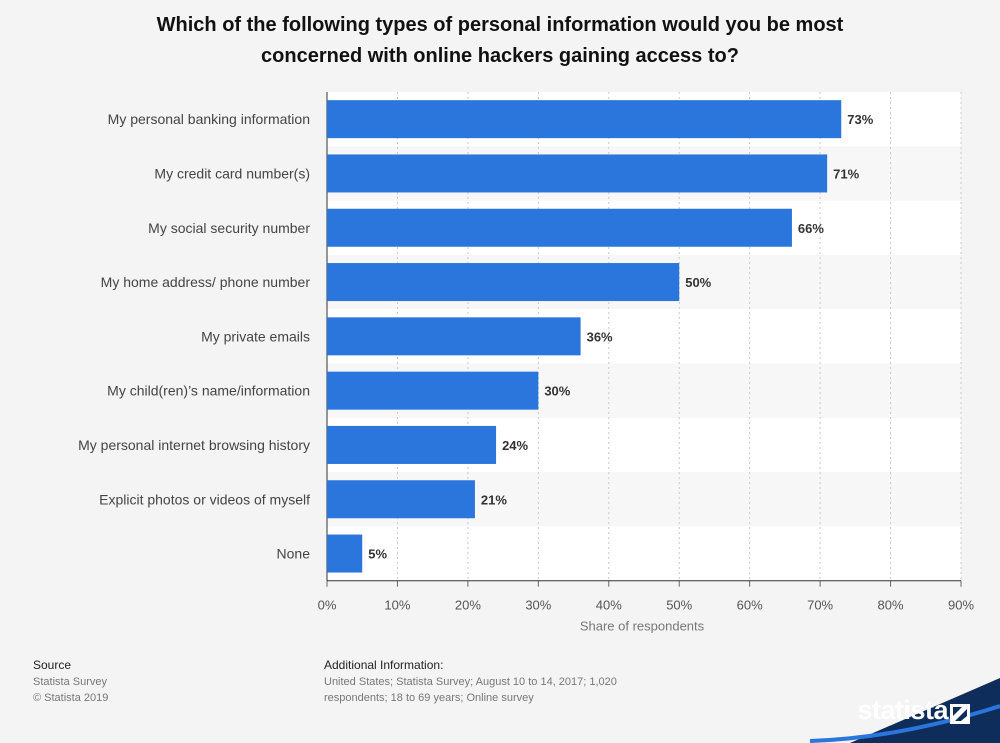 The image size is (1000, 743). What do you see at coordinates (377, 554) in the screenshot?
I see `data-label: 5%` at bounding box center [377, 554].